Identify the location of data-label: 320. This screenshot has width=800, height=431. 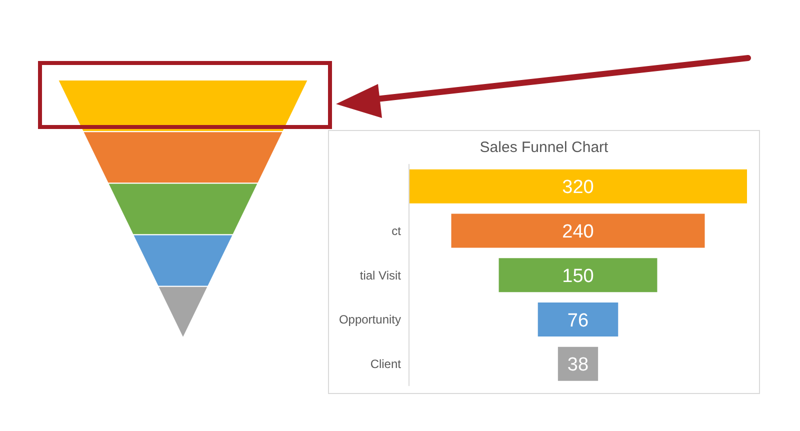
(578, 187).